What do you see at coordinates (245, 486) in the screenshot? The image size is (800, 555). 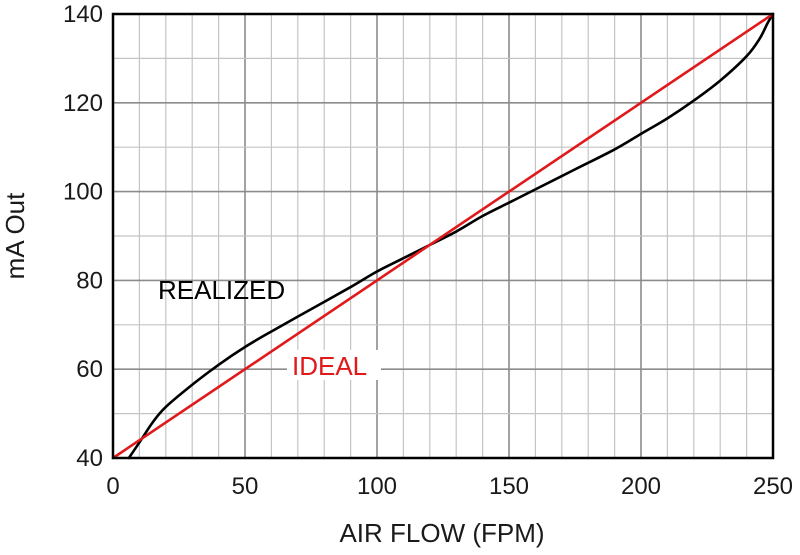 I see `x-tick-label: 50` at bounding box center [245, 486].